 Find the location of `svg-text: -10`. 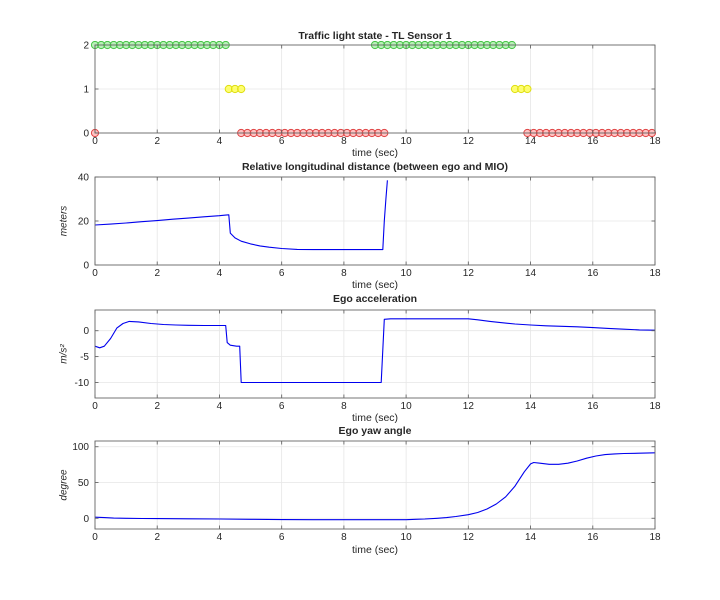

svg-text: -10 is located at coordinates (82, 383).